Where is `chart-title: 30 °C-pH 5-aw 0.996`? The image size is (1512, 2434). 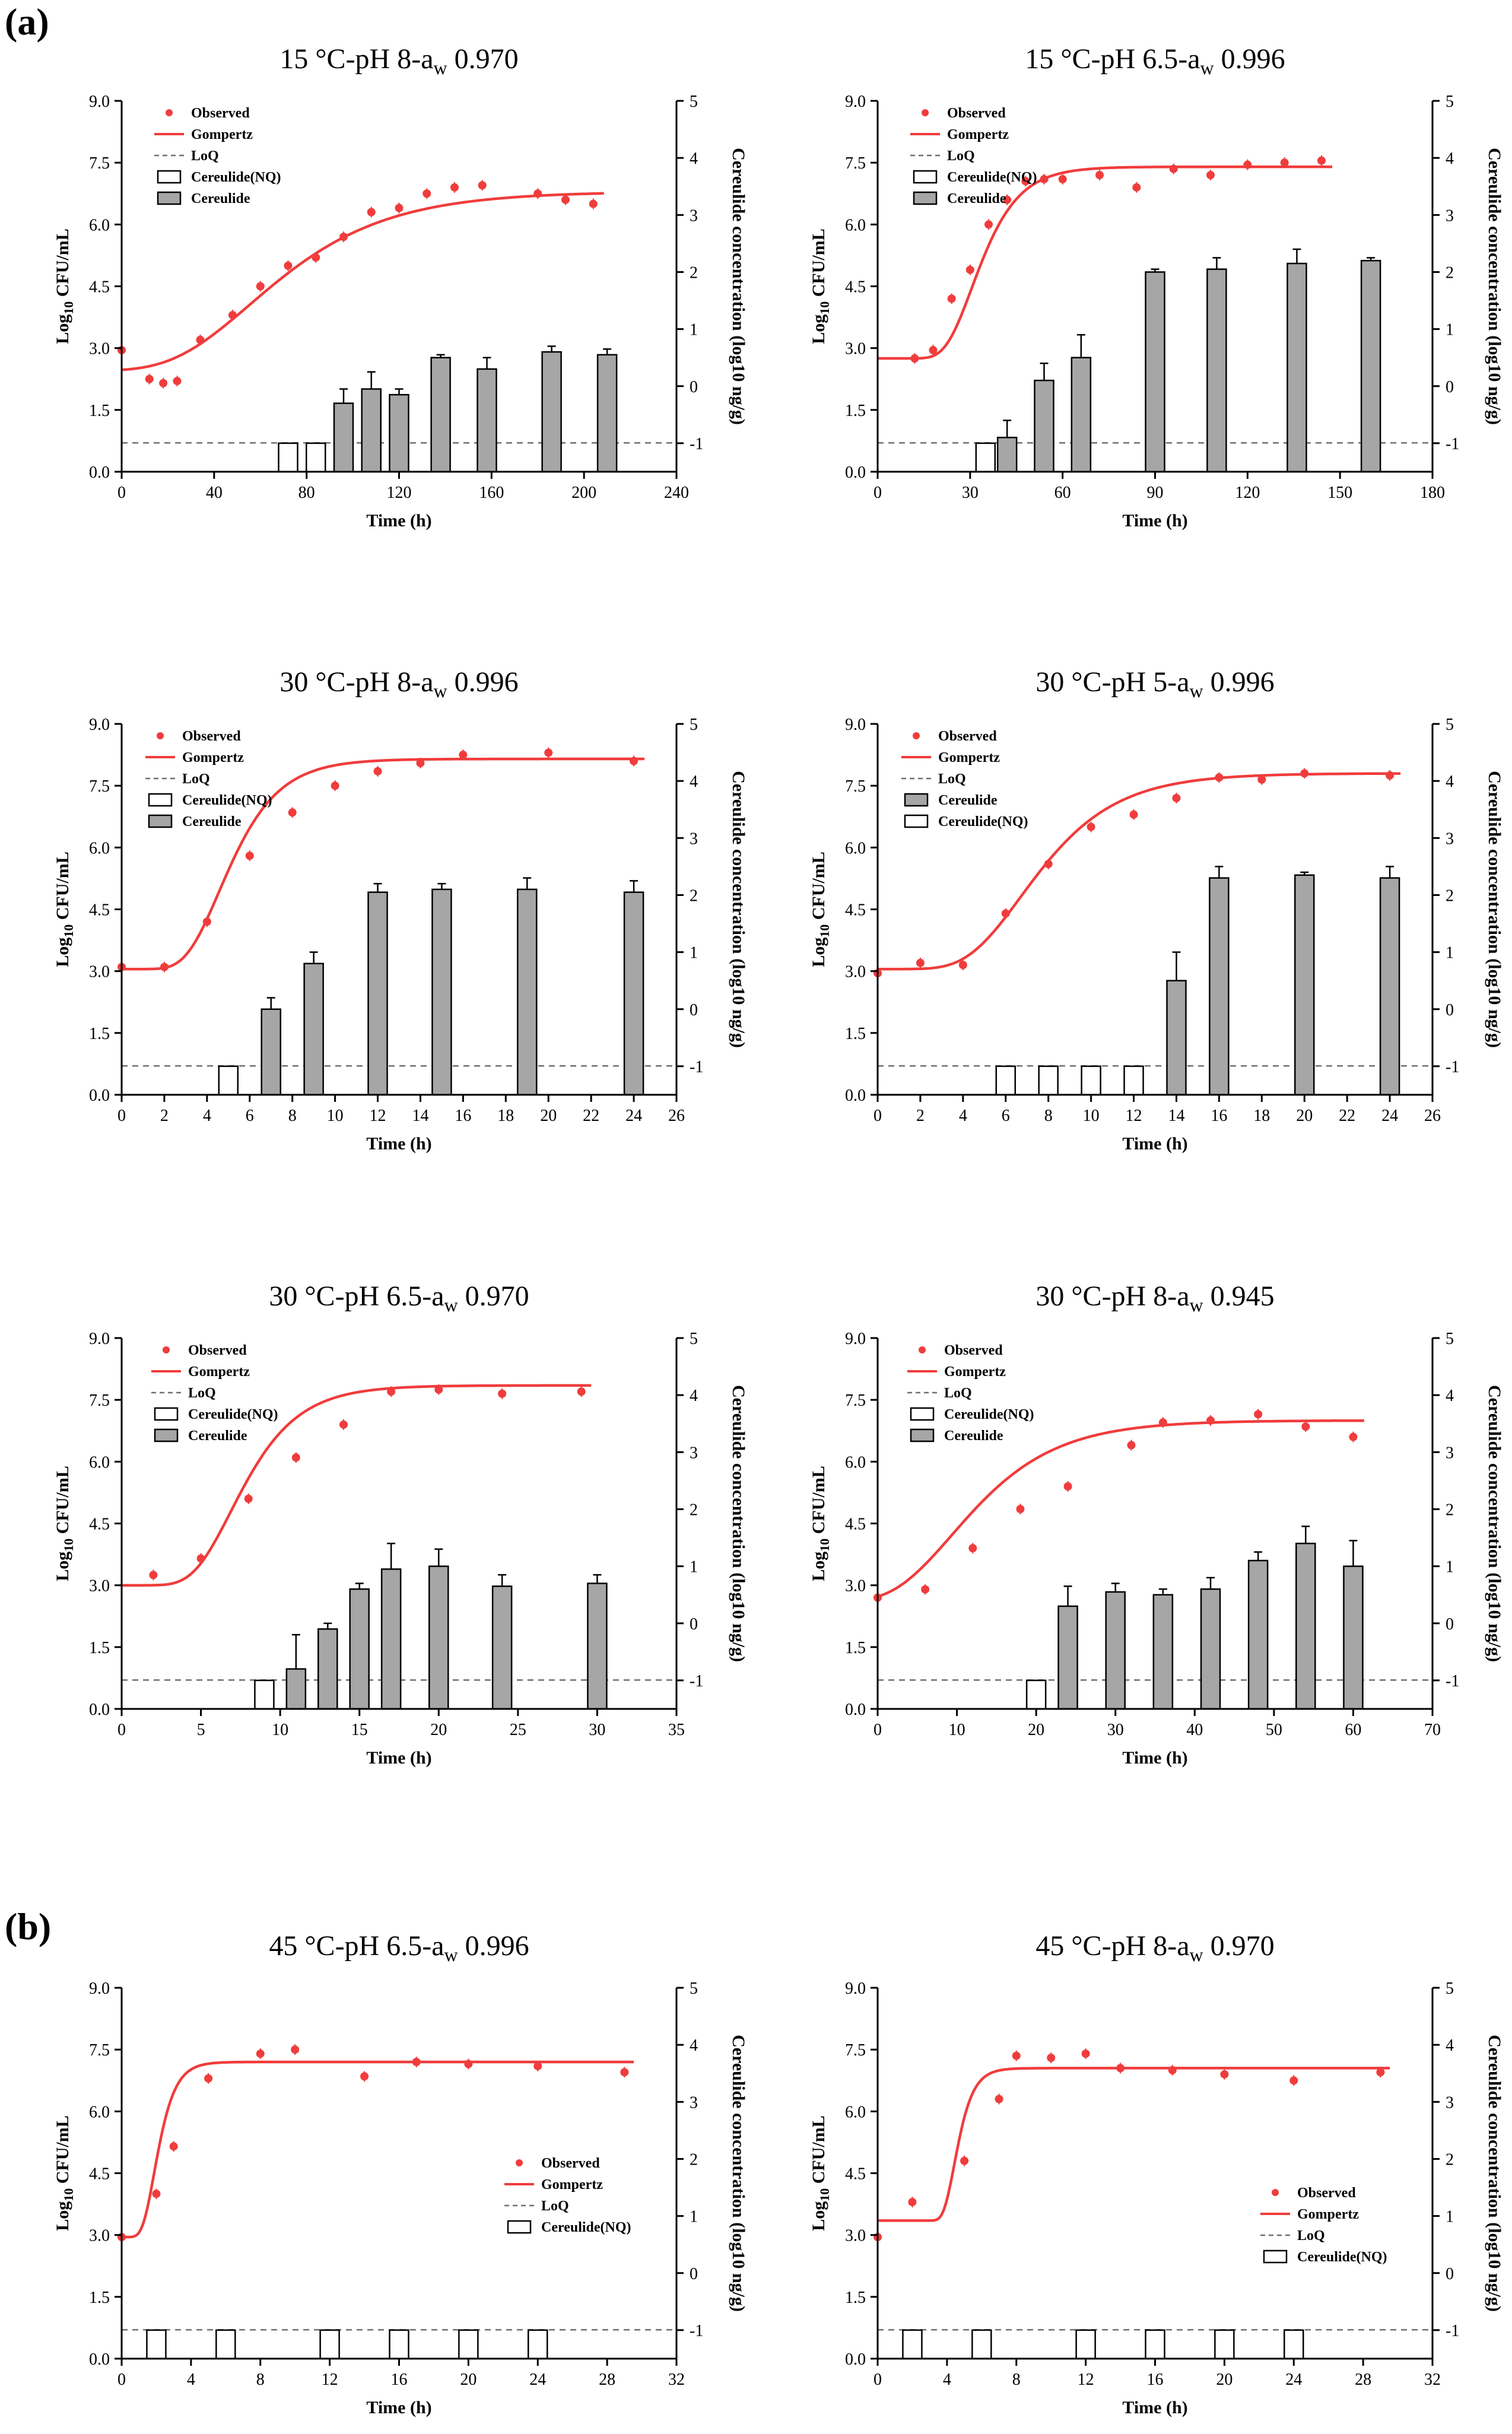 chart-title: 30 °C-pH 5-aw 0.996 is located at coordinates (1154, 683).